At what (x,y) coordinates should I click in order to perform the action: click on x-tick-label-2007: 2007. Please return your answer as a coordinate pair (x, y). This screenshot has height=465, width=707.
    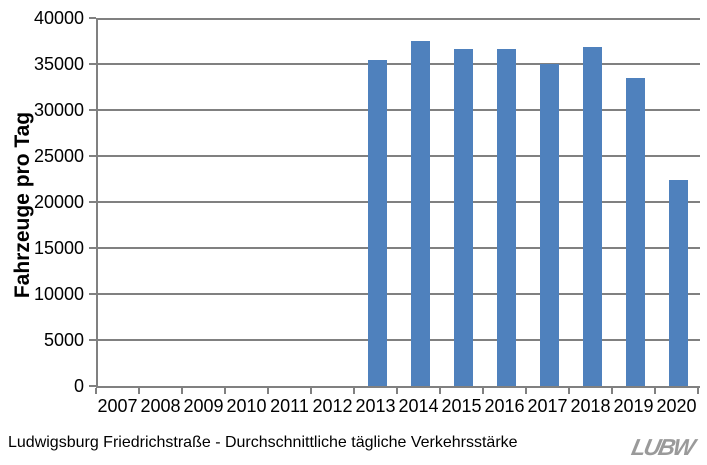
    Looking at the image, I should click on (117, 406).